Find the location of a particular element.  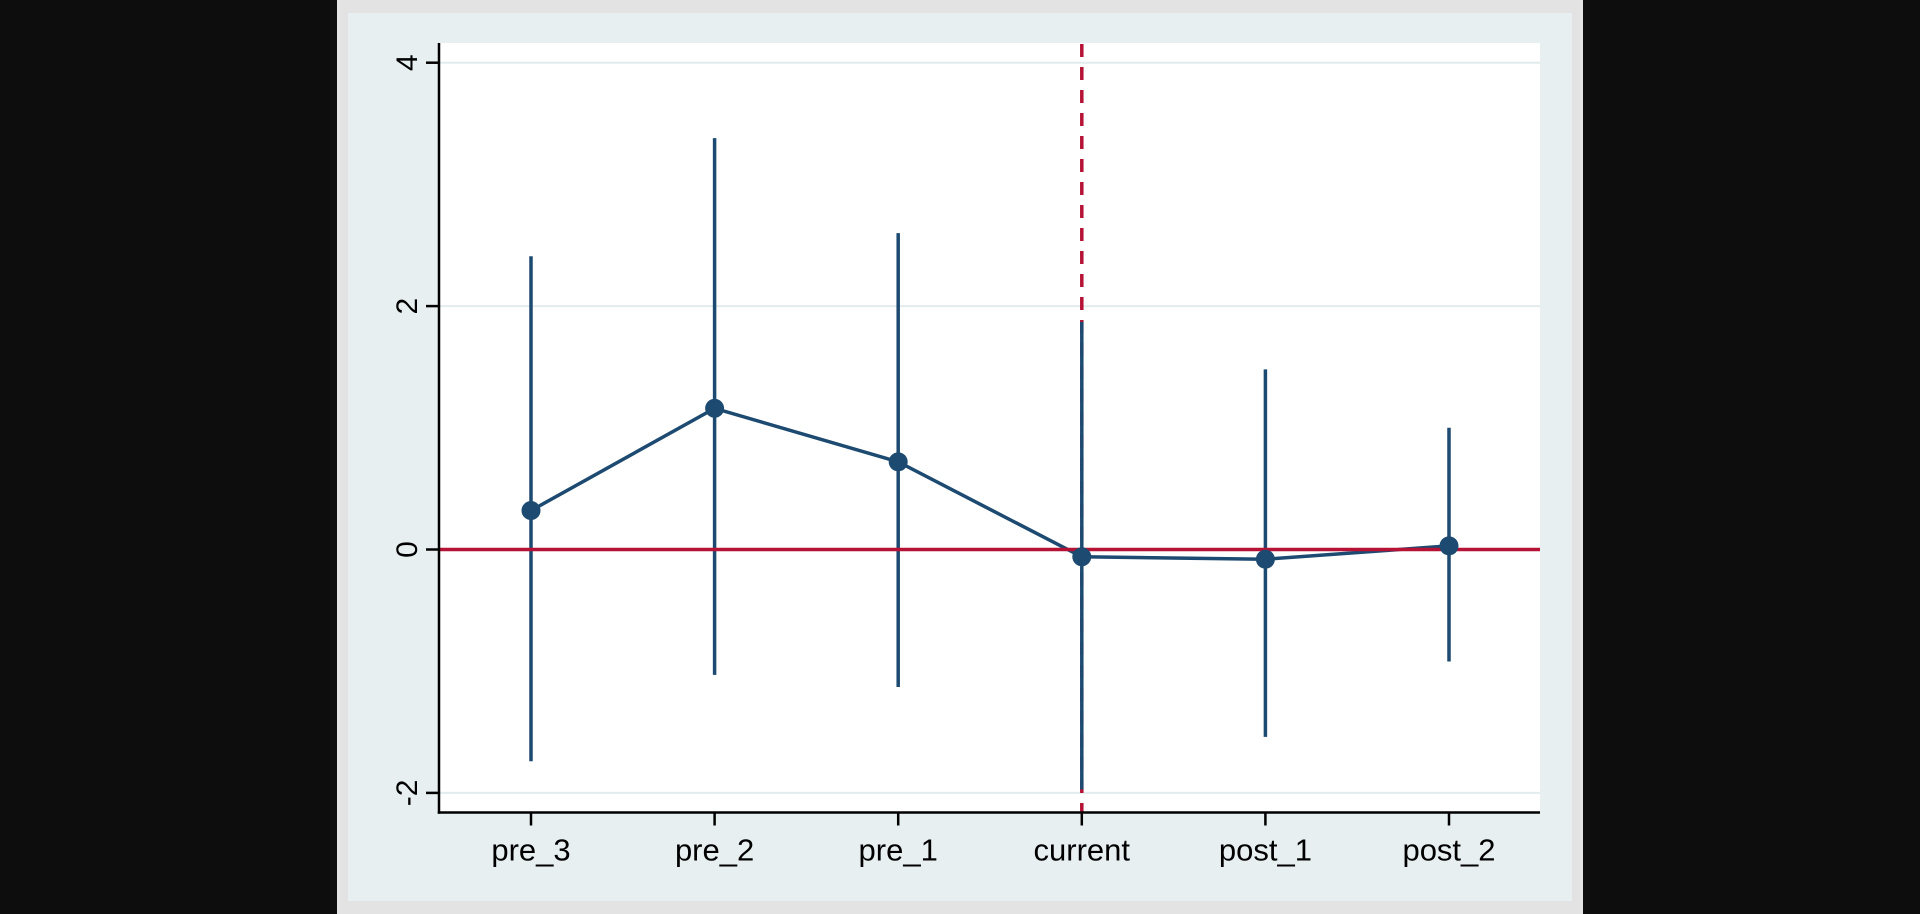

xtick-label-post_1: post_1 is located at coordinates (1265, 850).